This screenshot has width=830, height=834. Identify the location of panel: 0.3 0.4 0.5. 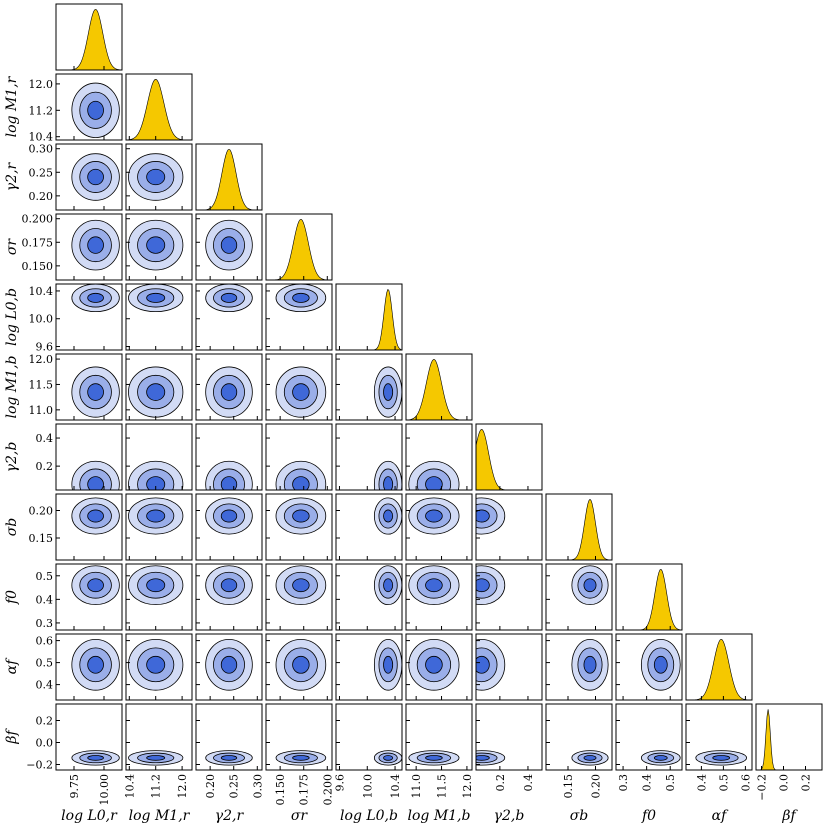
(649, 747).